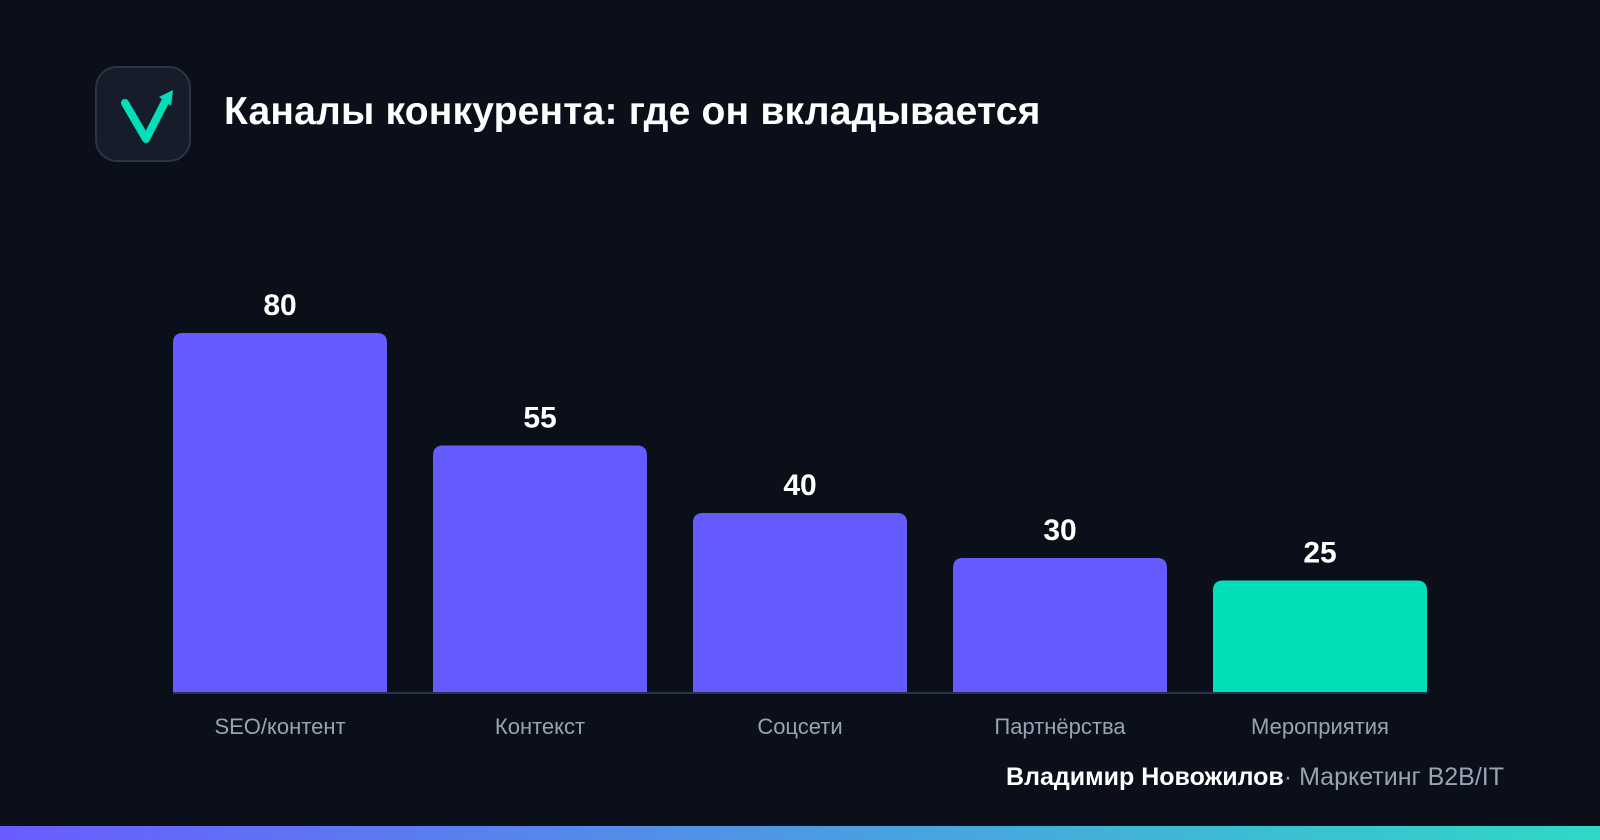 This screenshot has width=1600, height=840. I want to click on checkmark-arrow-icon, so click(147, 116).